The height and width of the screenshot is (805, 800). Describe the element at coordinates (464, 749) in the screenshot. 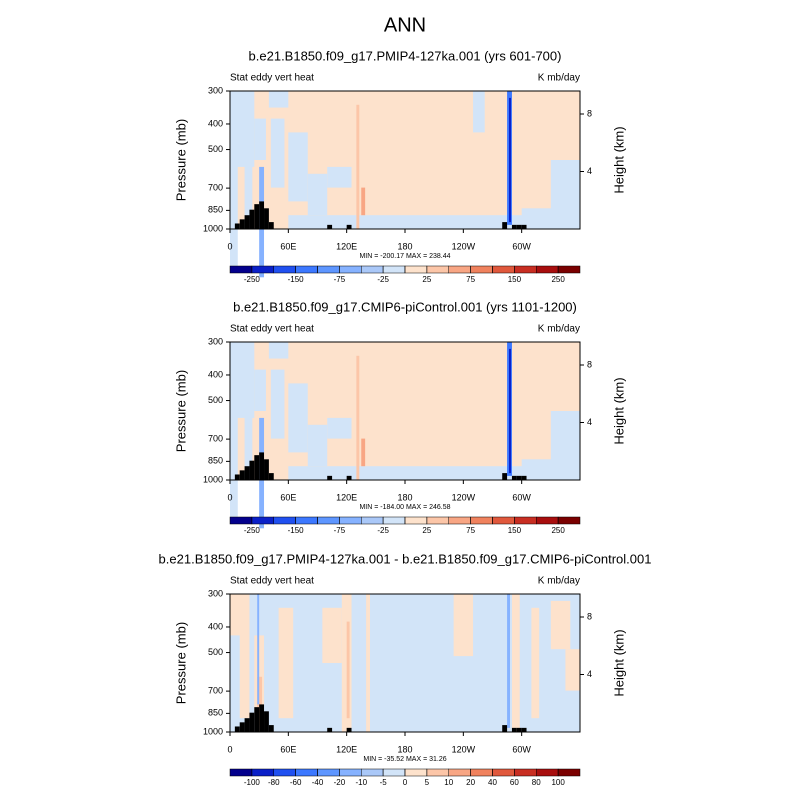

I see `x-tick-label: 120W` at that location.